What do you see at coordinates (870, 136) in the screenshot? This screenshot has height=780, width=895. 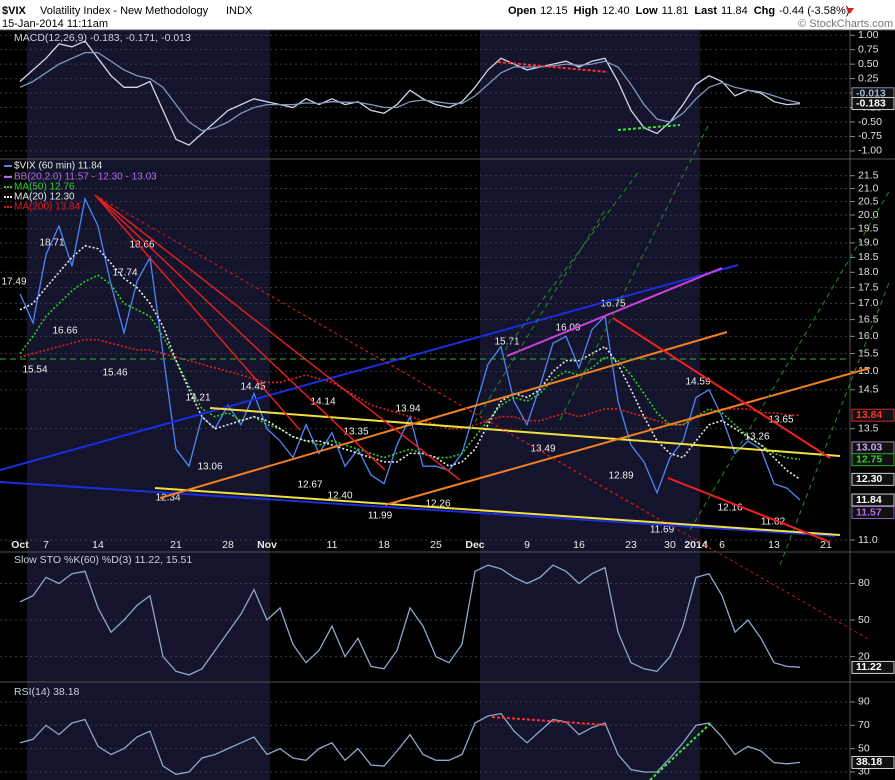 I see `y-tick-label: -0.75` at bounding box center [870, 136].